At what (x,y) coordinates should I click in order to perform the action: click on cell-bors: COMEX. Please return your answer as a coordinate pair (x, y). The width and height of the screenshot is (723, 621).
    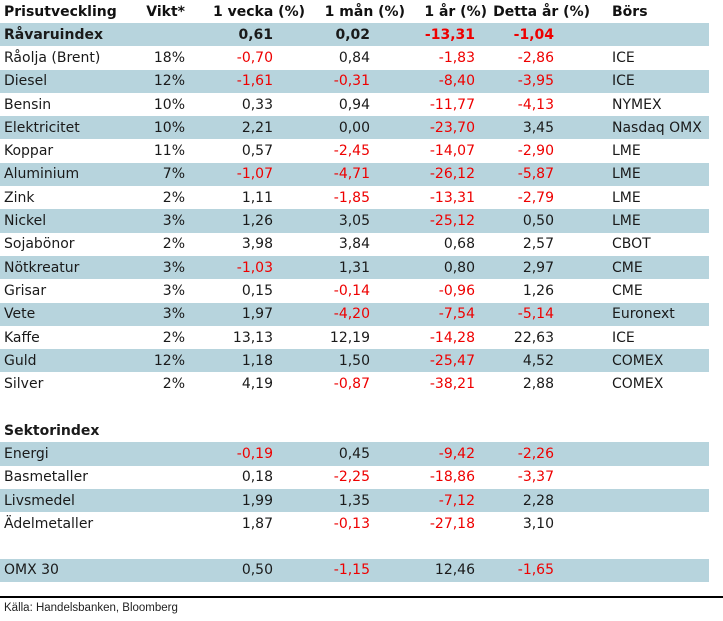
    Looking at the image, I should click on (638, 384).